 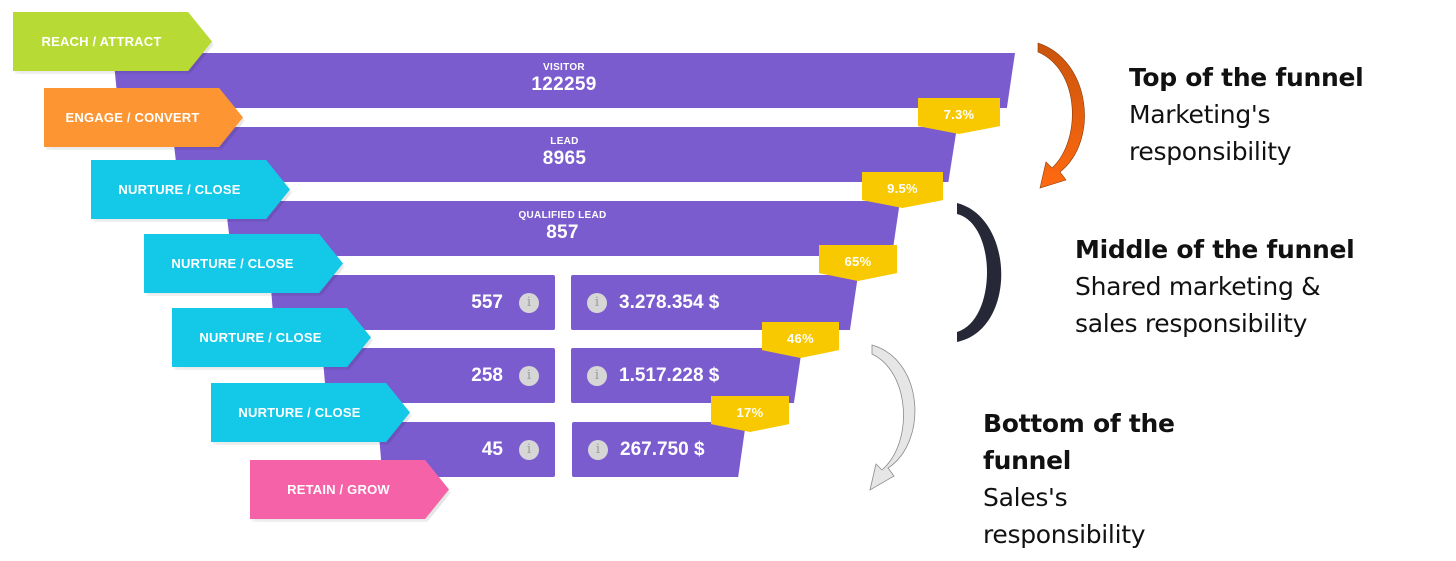 What do you see at coordinates (132, 117) in the screenshot?
I see `stage-label: ENGAGE / CONVERT` at bounding box center [132, 117].